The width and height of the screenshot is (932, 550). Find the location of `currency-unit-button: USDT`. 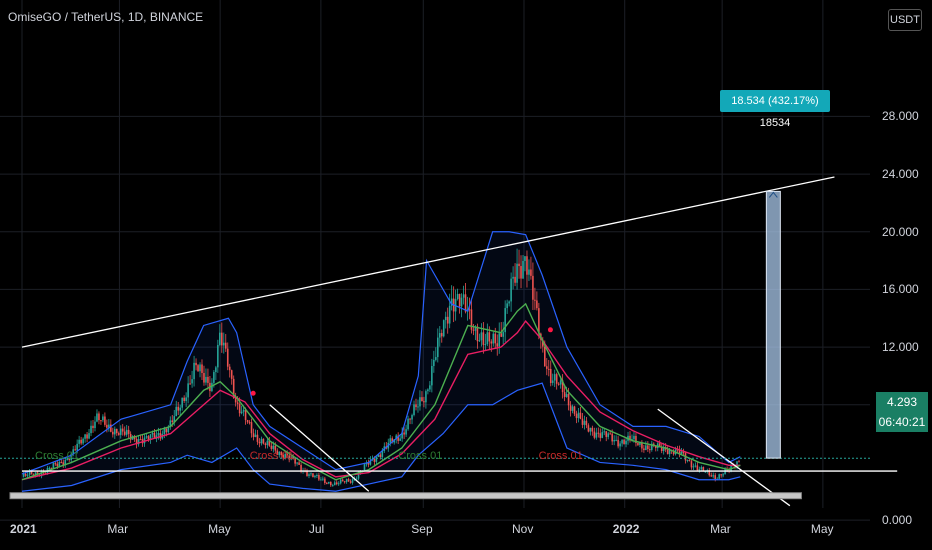

currency-unit-button: USDT is located at coordinates (905, 20).